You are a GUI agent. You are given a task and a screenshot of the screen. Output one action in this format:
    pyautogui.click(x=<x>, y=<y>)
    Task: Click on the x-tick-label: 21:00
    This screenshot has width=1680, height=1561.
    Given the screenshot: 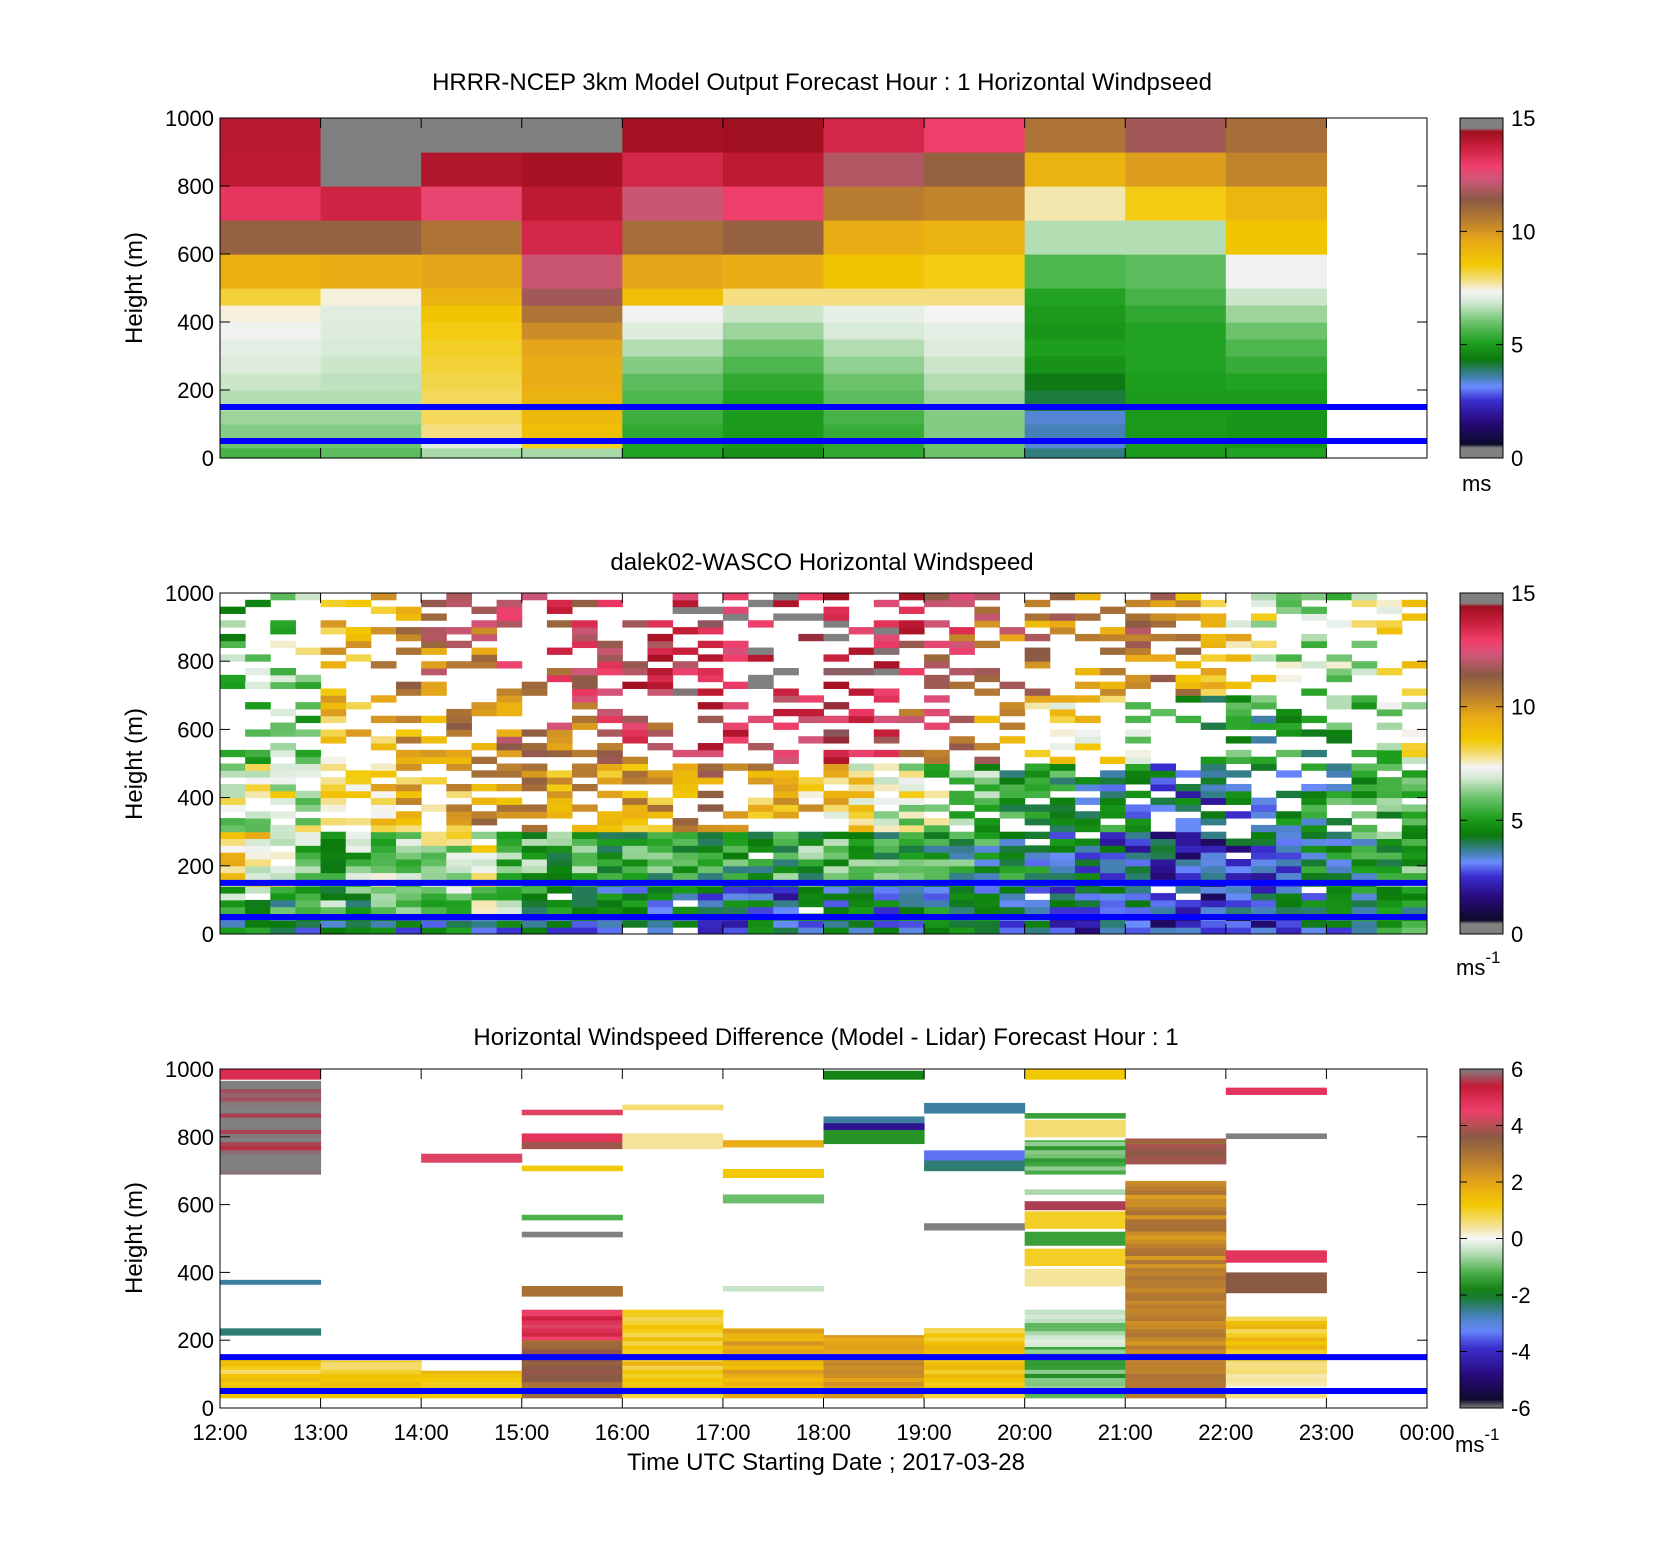 What is the action you would take?
    pyautogui.click(x=1125, y=1432)
    